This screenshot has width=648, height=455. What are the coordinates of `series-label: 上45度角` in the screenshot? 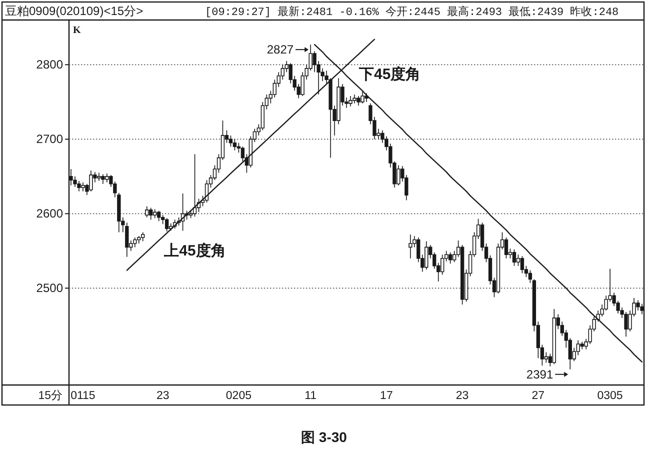 It's located at (194, 251).